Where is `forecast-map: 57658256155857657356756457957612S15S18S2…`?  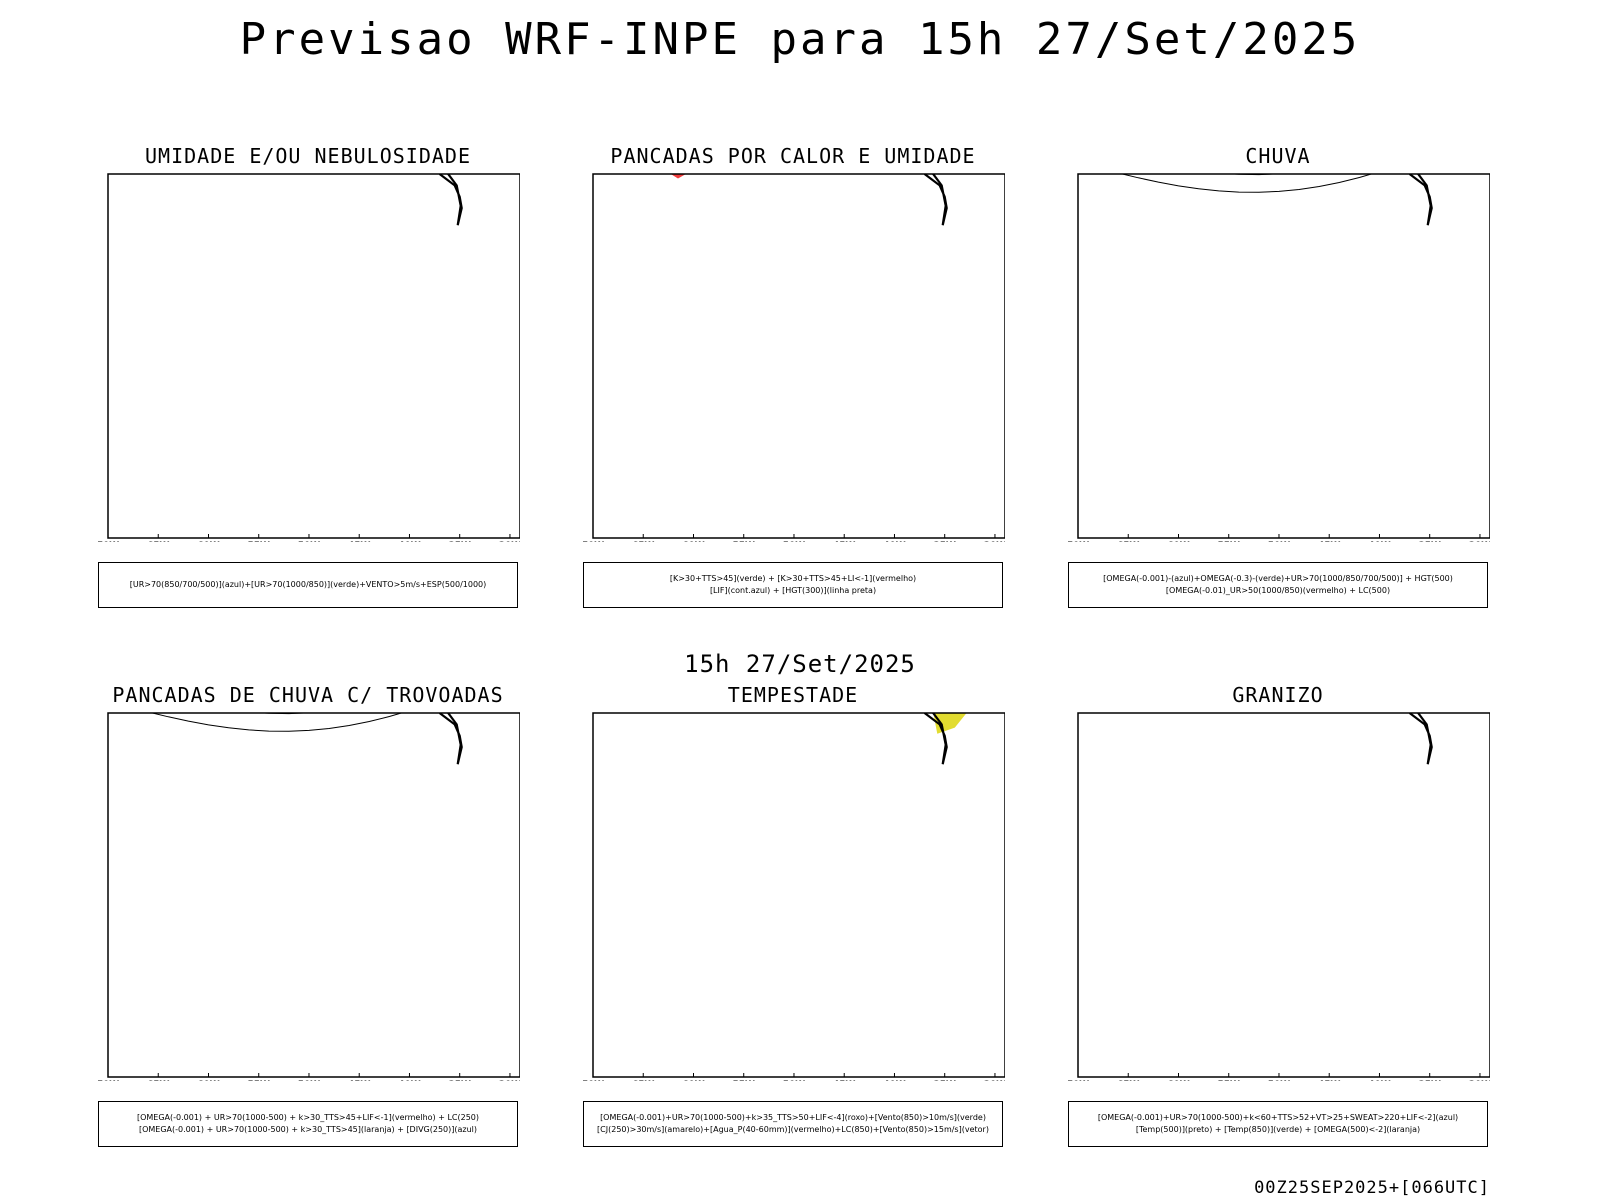 forecast-map: 57658256155857657356756457957612S15S18S2… is located at coordinates (1279, 356).